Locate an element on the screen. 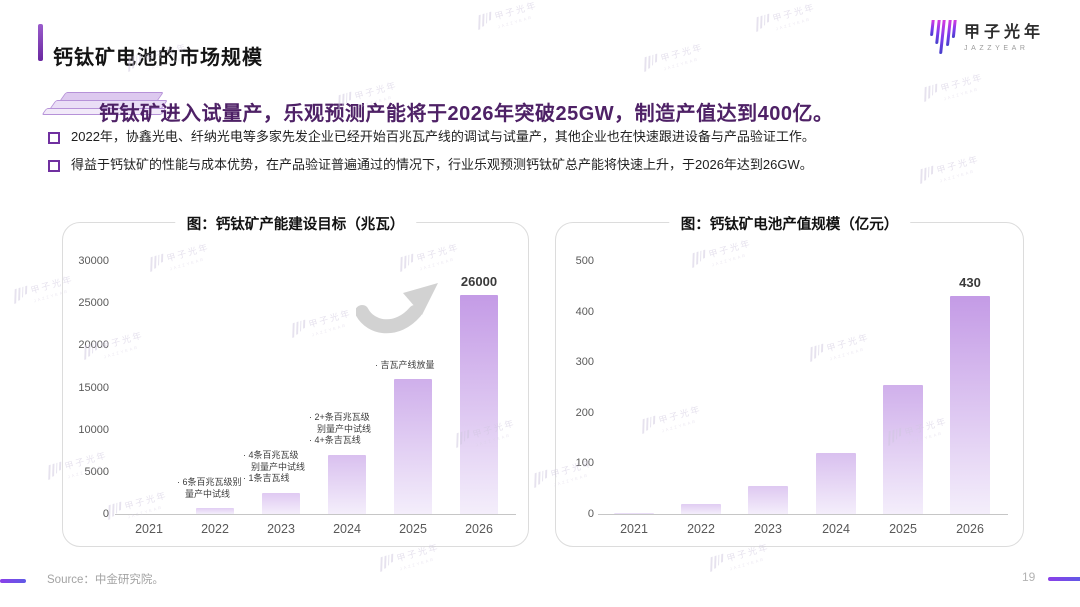 This screenshot has height=607, width=1080. source-text: Source：中金研究院。 is located at coordinates (105, 580).